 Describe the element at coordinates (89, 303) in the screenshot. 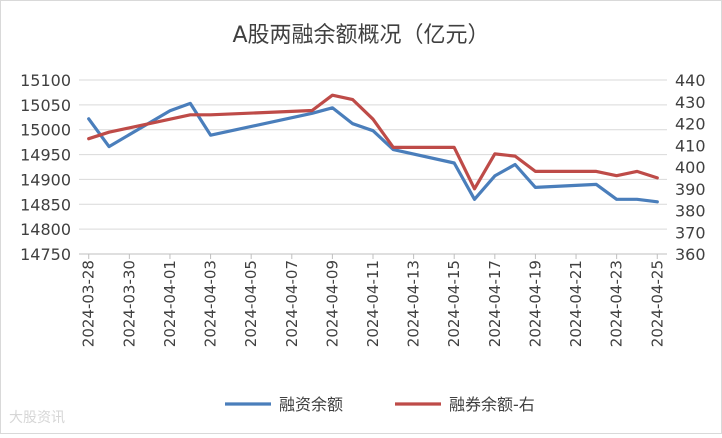

I see `x-tick-label: 2024-03-28` at that location.